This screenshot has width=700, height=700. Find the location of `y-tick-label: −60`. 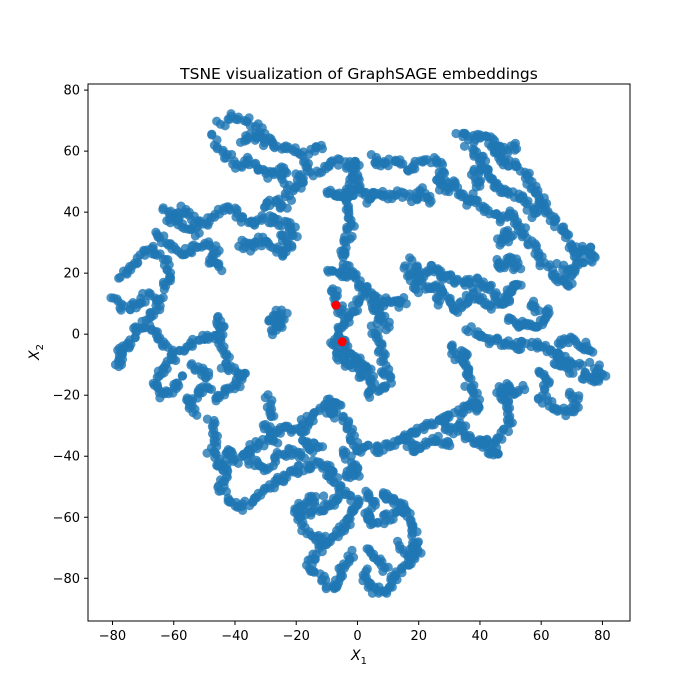

y-tick-label: −60 is located at coordinates (66, 518).